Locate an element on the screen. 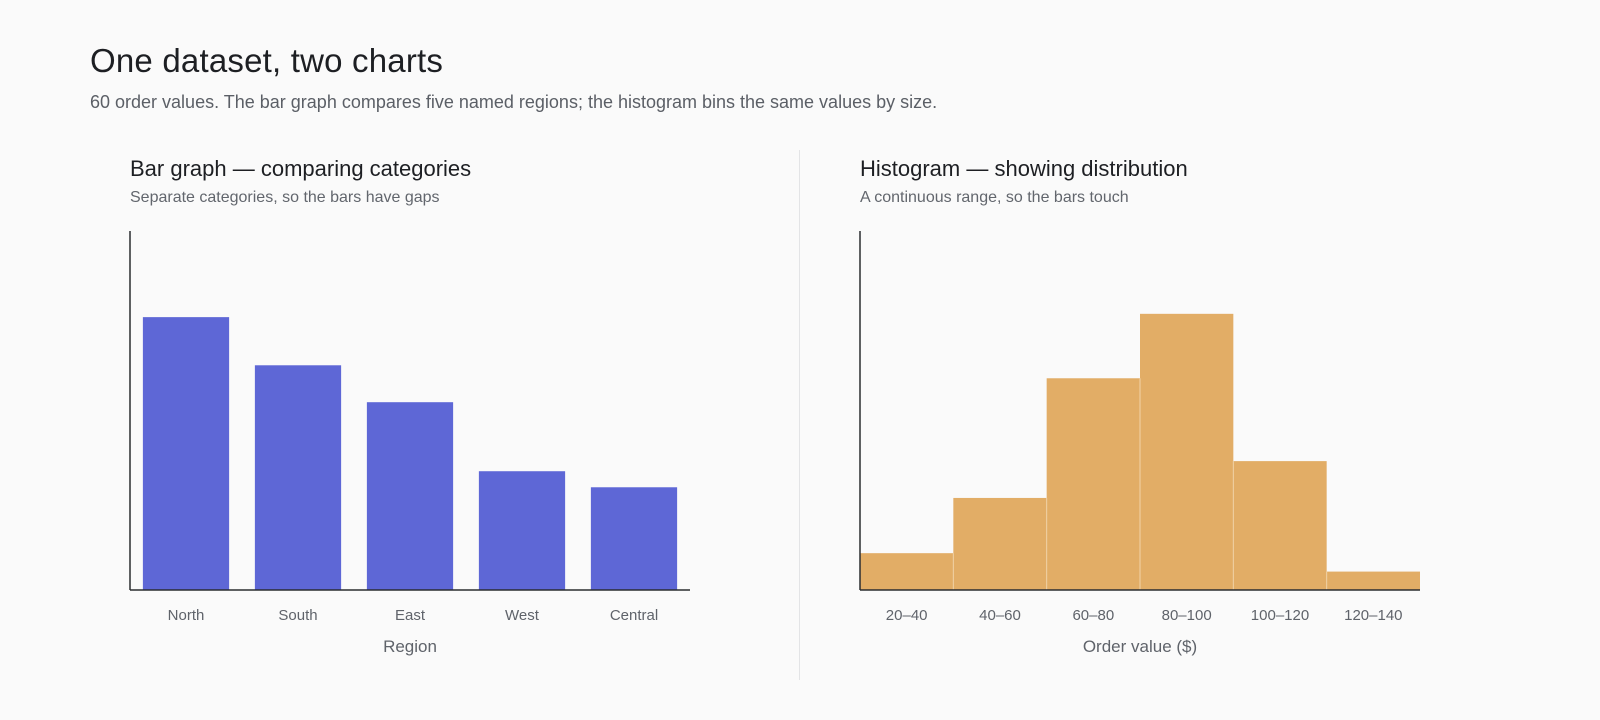 This screenshot has width=1600, height=720. bar-chart-tick-label-4: Central is located at coordinates (634, 615).